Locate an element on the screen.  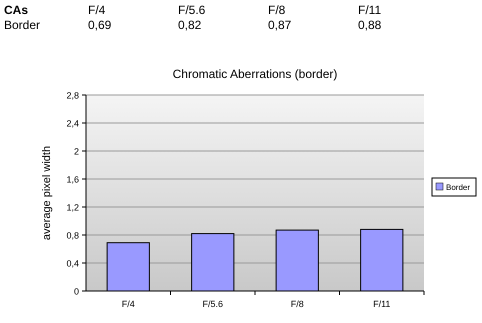
legend-label: Border is located at coordinates (458, 187).